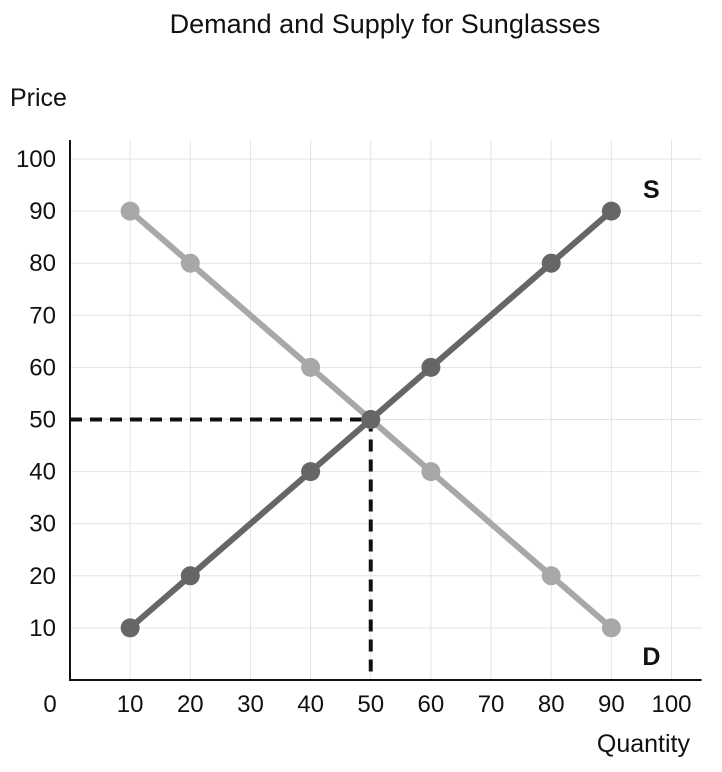 Image resolution: width=722 pixels, height=772 pixels. What do you see at coordinates (42, 472) in the screenshot?
I see `y-tick-label-40: 40` at bounding box center [42, 472].